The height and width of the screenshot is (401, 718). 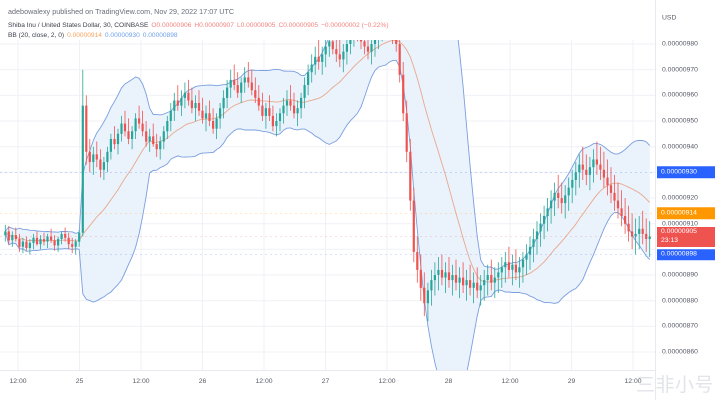 I want to click on indicator-name: BB (20, close, 2, 0), so click(x=36, y=35).